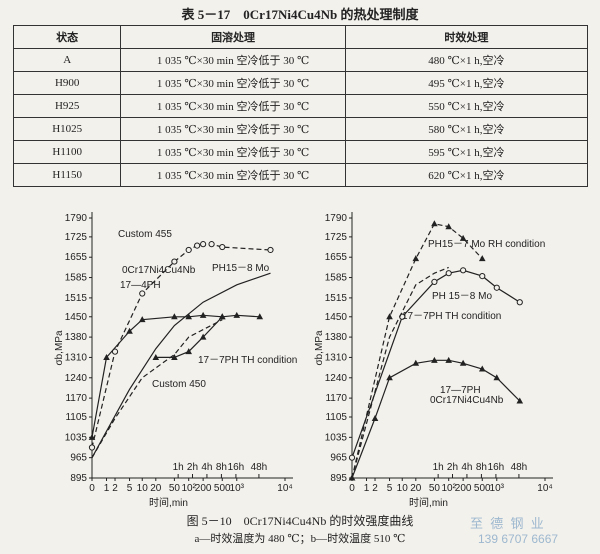 The height and width of the screenshot is (554, 600). Describe the element at coordinates (203, 488) in the screenshot. I see `x-tick-label: 200` at that location.